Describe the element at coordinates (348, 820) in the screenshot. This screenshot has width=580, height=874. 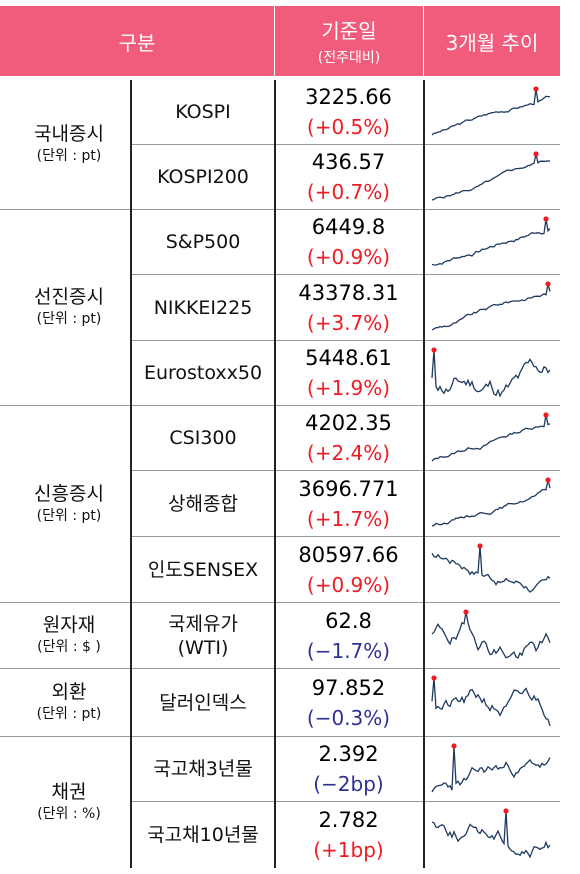
I see `index-value: 2.782` at that location.